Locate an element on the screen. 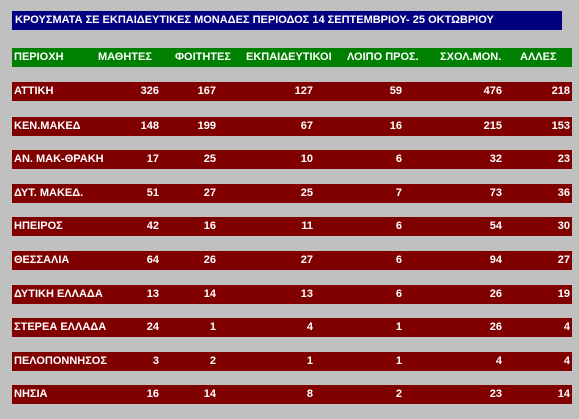  header-school-units: ΣΧΟΛ.ΜΟΝ. is located at coordinates (471, 57).